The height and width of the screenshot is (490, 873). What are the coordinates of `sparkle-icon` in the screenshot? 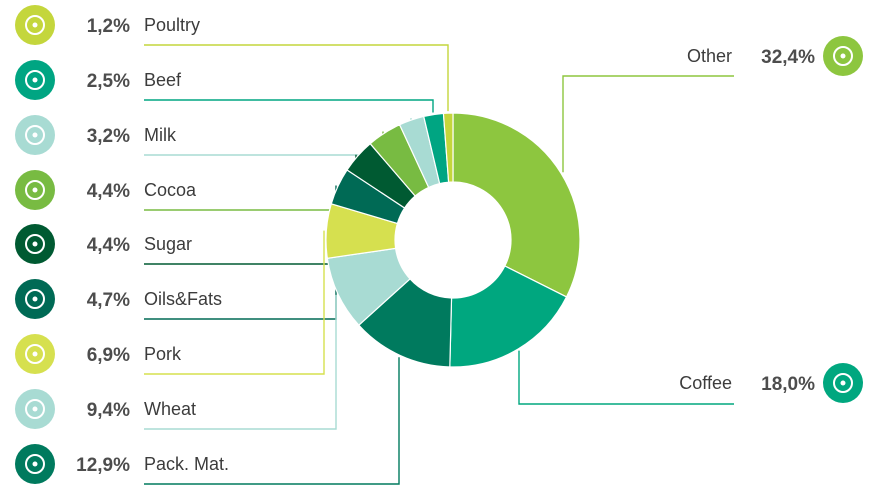 It's located at (843, 56).